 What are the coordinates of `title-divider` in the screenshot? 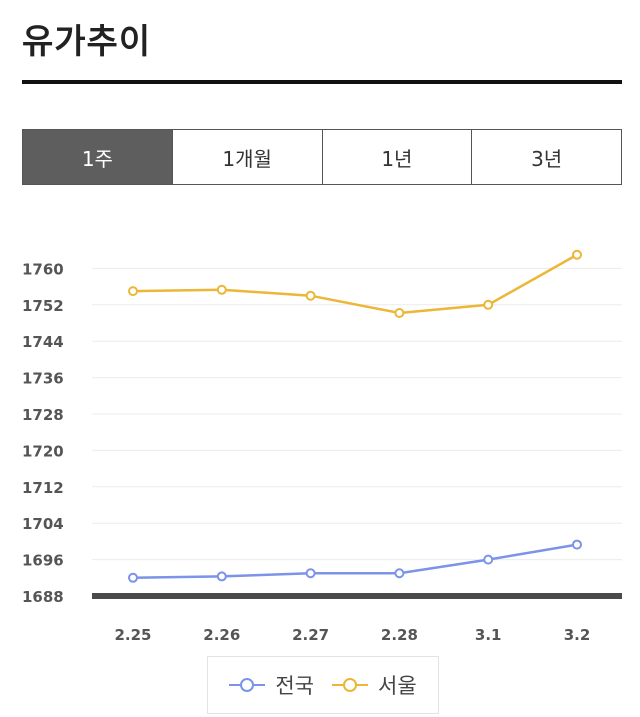 It's located at (322, 82).